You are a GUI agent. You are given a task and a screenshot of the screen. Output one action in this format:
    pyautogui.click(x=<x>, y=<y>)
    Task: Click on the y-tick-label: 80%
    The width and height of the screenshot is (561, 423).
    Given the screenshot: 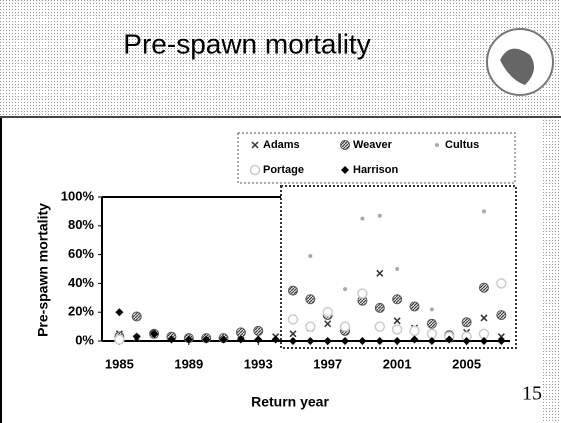 What is the action you would take?
    pyautogui.click(x=81, y=224)
    